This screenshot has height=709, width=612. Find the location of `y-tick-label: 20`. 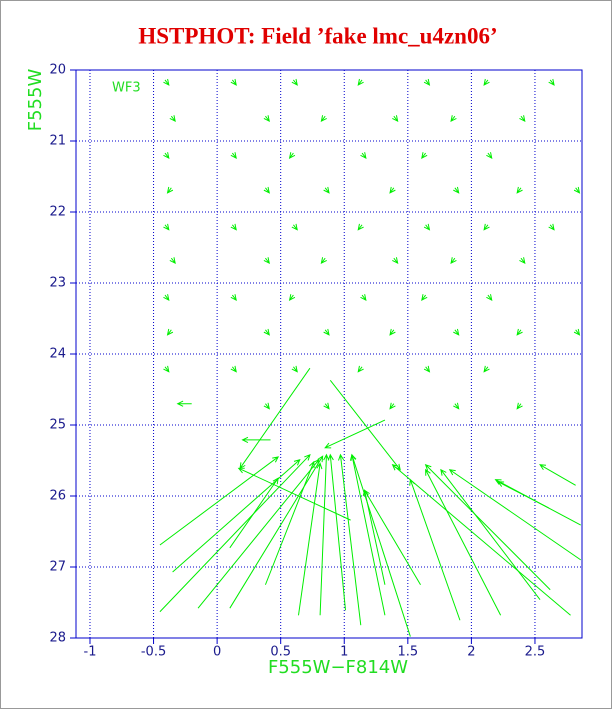

y-tick-label: 20 is located at coordinates (57, 70).